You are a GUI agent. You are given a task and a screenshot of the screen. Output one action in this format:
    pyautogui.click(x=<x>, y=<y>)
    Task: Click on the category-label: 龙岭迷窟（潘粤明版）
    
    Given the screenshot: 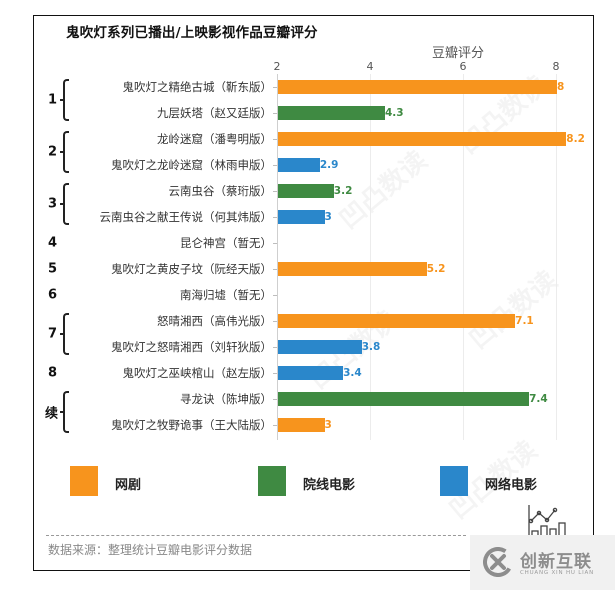 What is the action you would take?
    pyautogui.click(x=214, y=139)
    